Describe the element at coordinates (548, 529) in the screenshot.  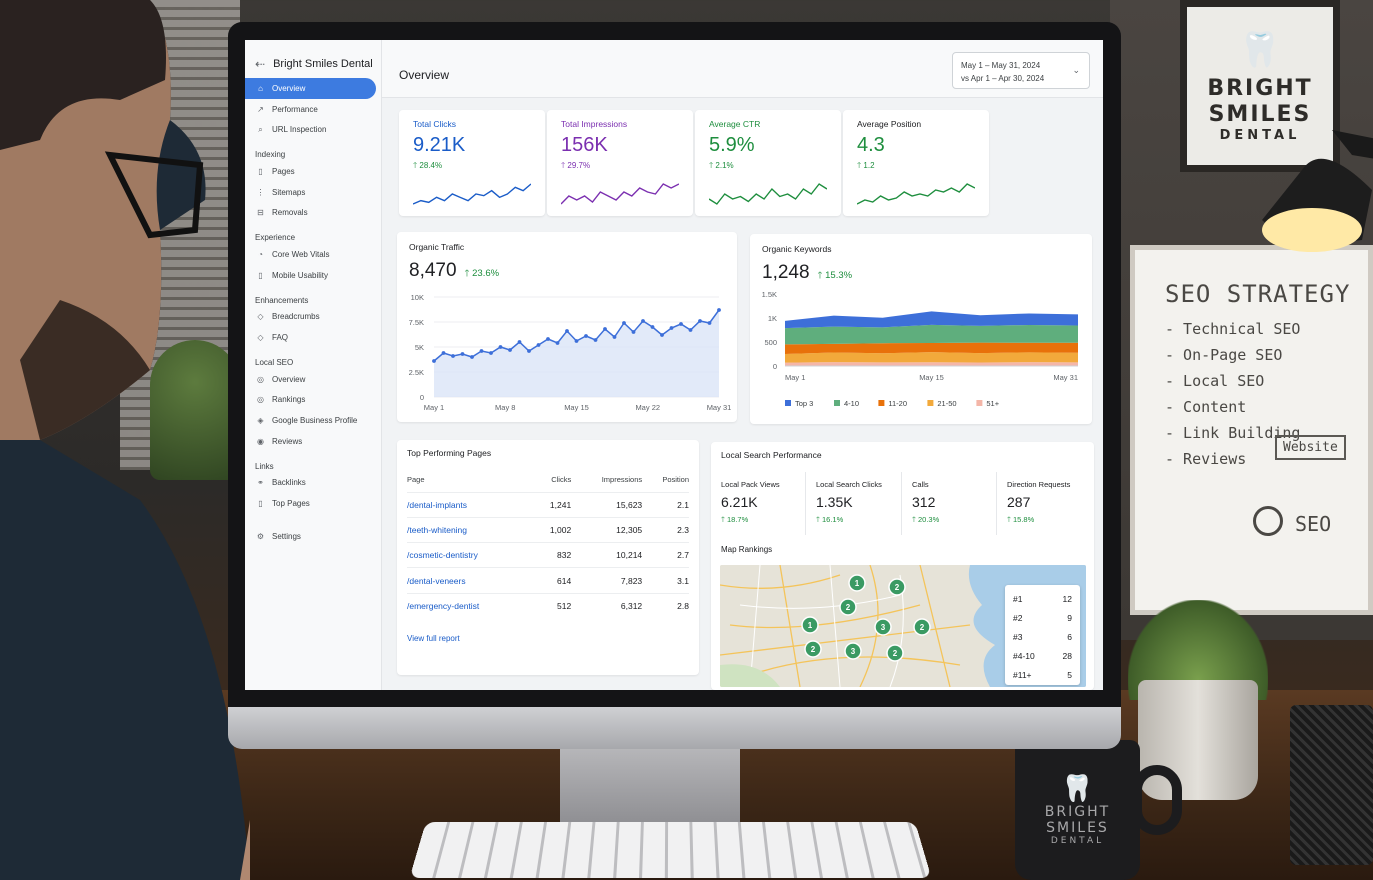
I see `table-row: /teeth-whitening 1,002 12,305 2.3` at that location.